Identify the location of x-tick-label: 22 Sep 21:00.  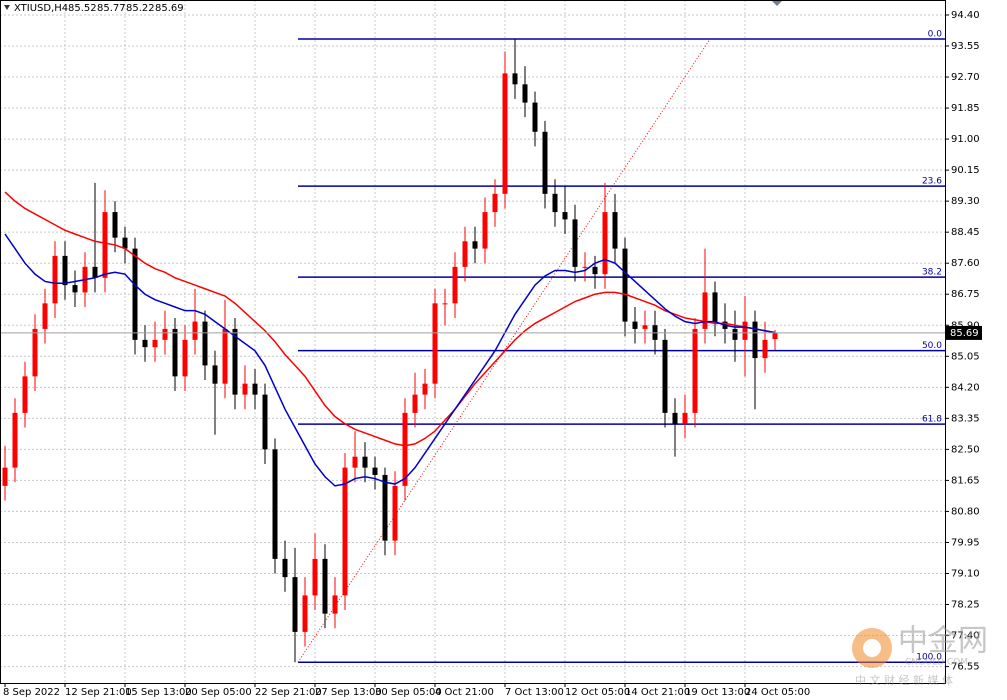
(288, 692).